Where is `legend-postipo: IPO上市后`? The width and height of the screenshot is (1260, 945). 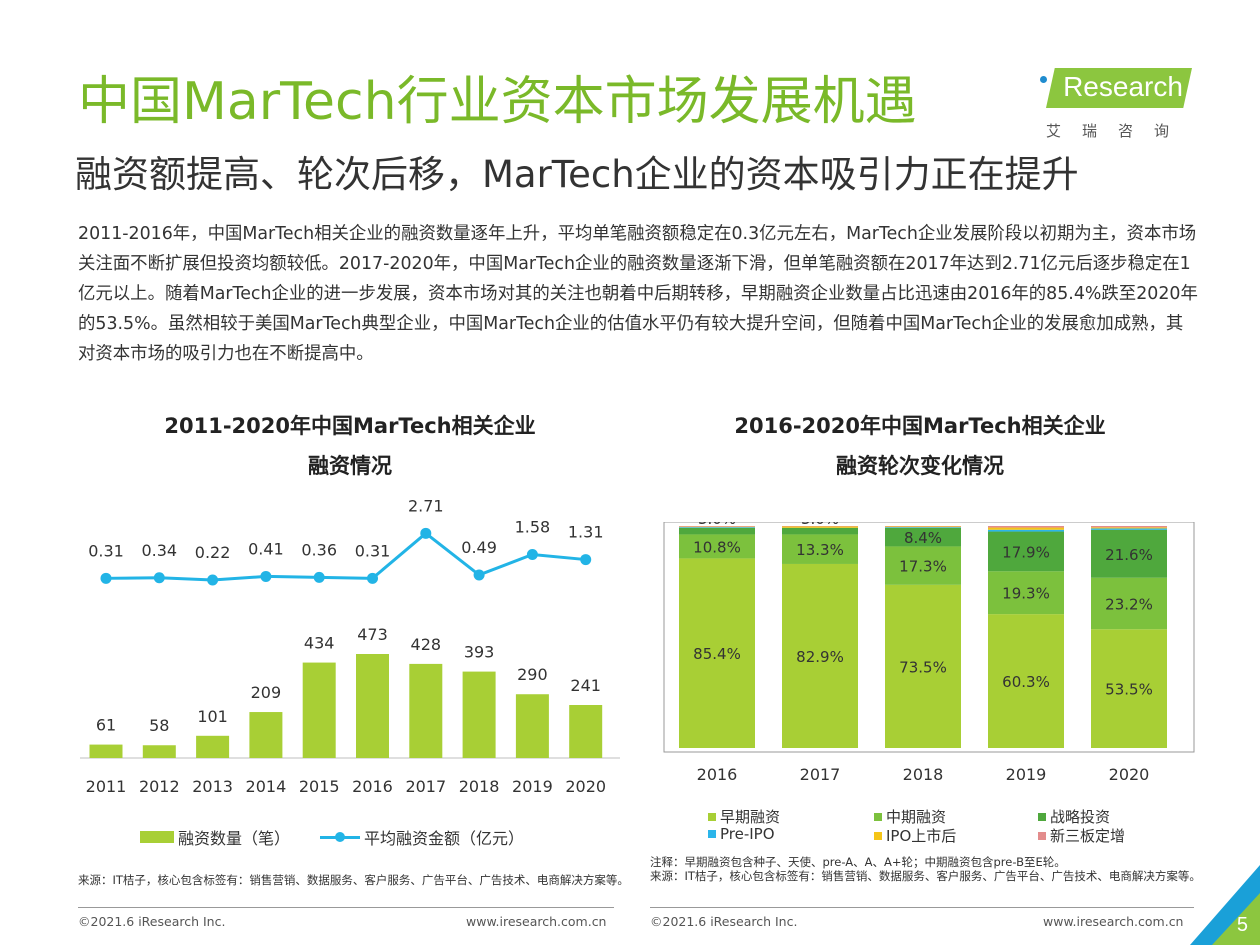 legend-postipo: IPO上市后 is located at coordinates (915, 835).